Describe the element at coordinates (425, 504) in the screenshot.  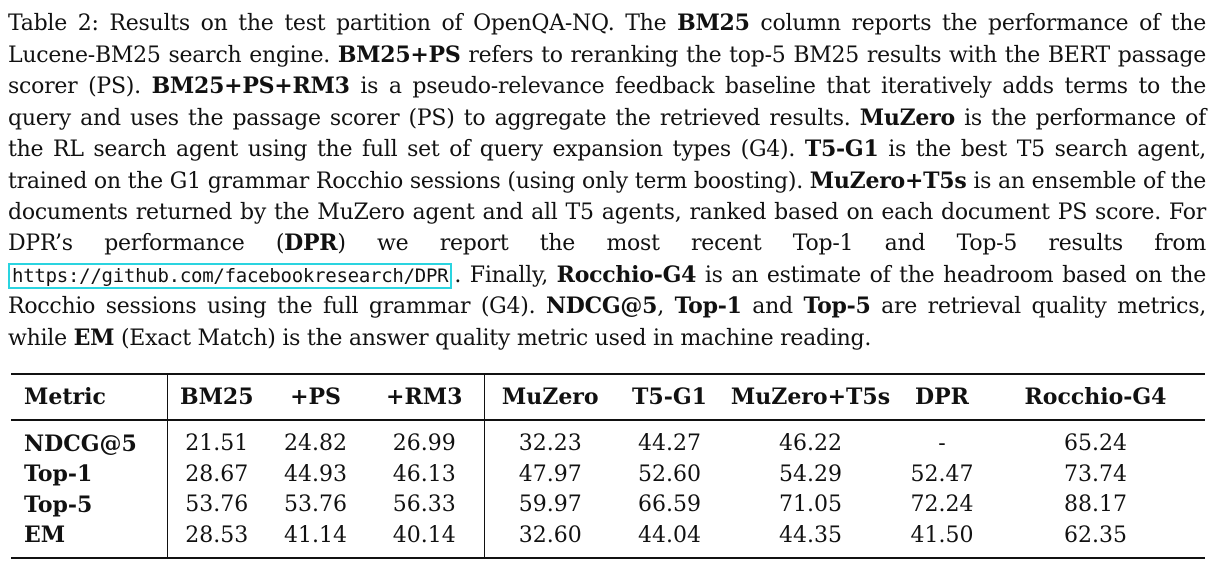
I see `table-cell: 56.33` at that location.